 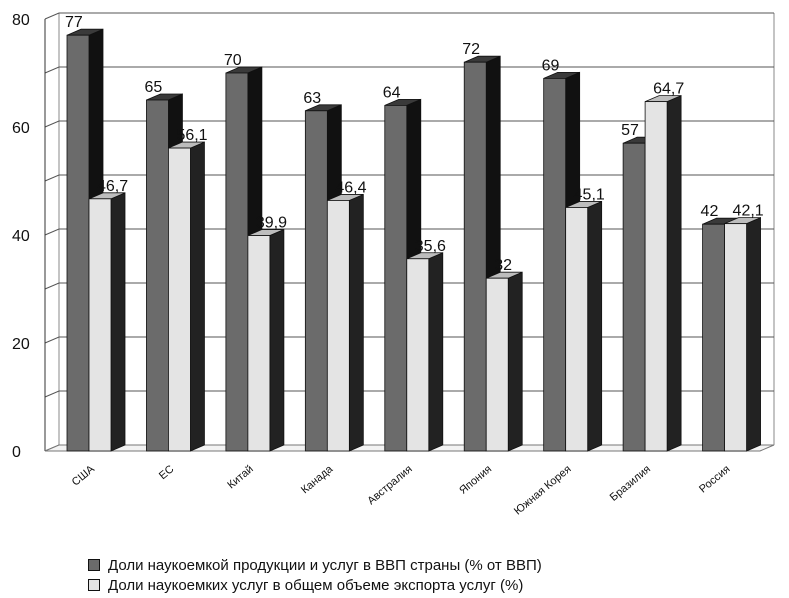 What do you see at coordinates (94, 585) in the screenshot?
I see `legend-swatch-export` at bounding box center [94, 585].